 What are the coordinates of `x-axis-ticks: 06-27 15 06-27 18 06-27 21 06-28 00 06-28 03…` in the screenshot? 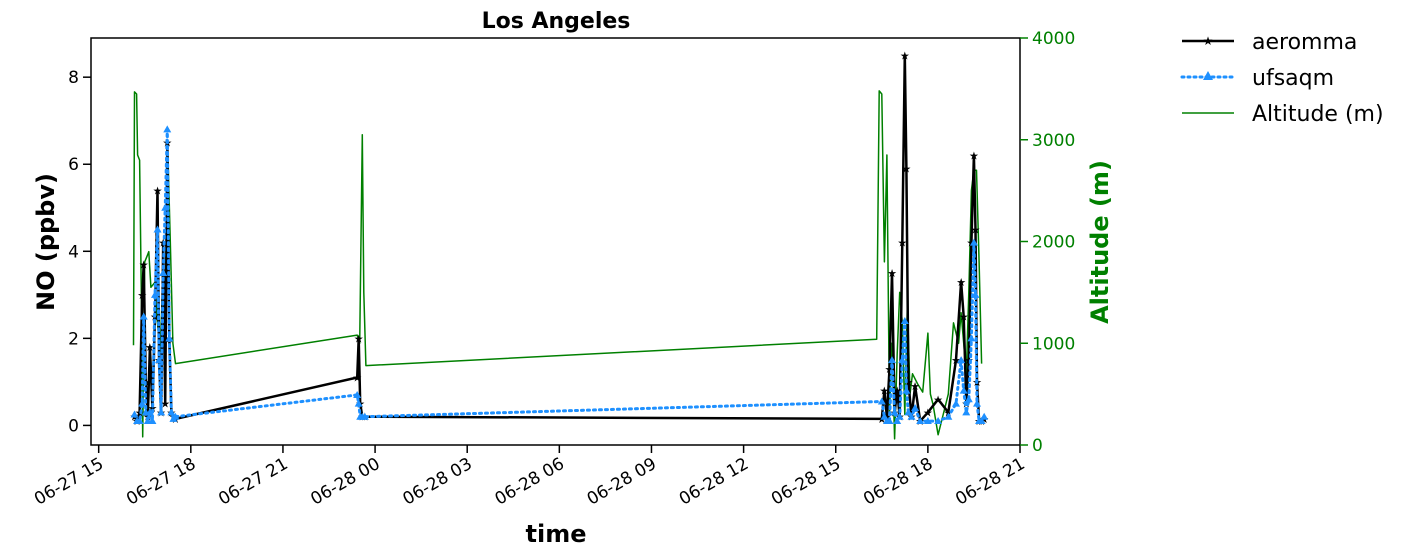 It's located at (530, 477).